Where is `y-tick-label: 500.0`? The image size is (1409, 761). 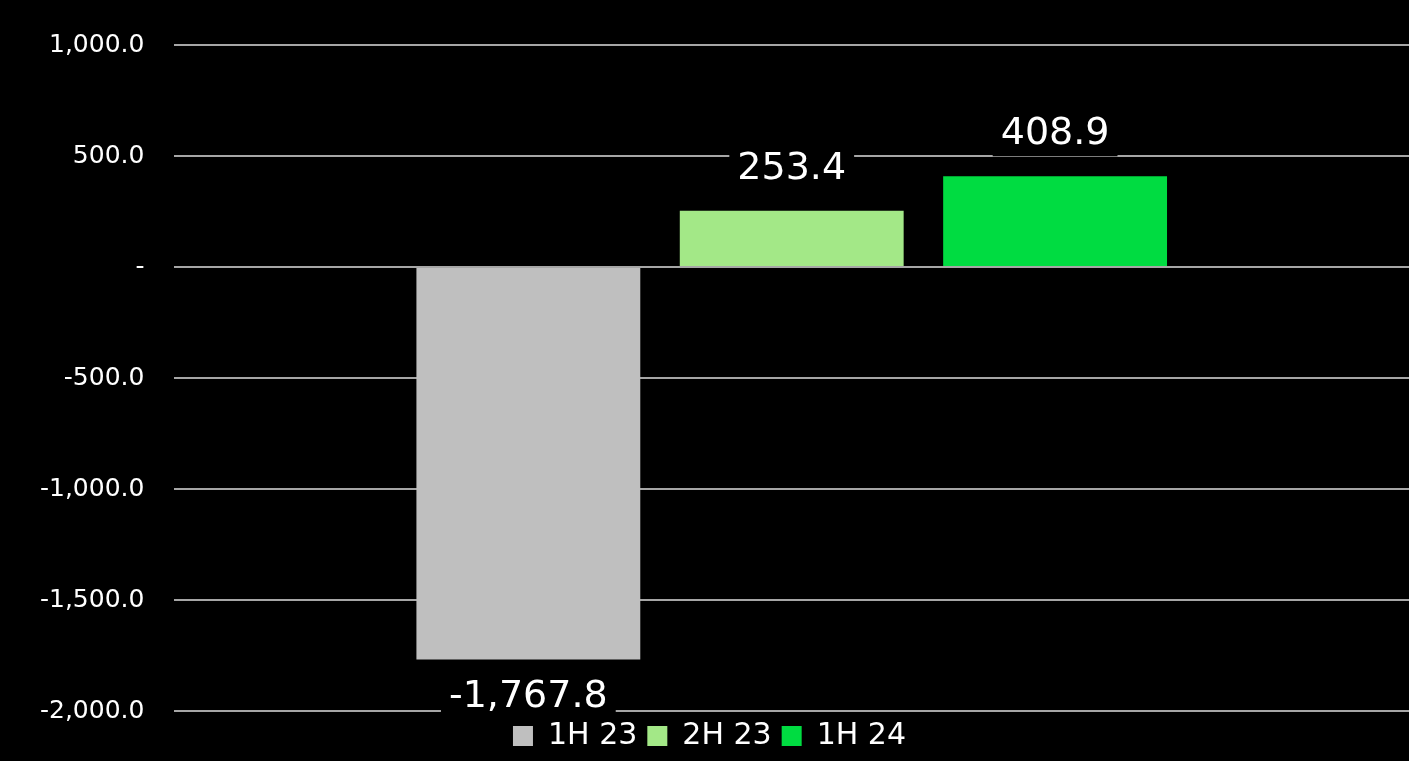
y-tick-label: 500.0 is located at coordinates (108, 154).